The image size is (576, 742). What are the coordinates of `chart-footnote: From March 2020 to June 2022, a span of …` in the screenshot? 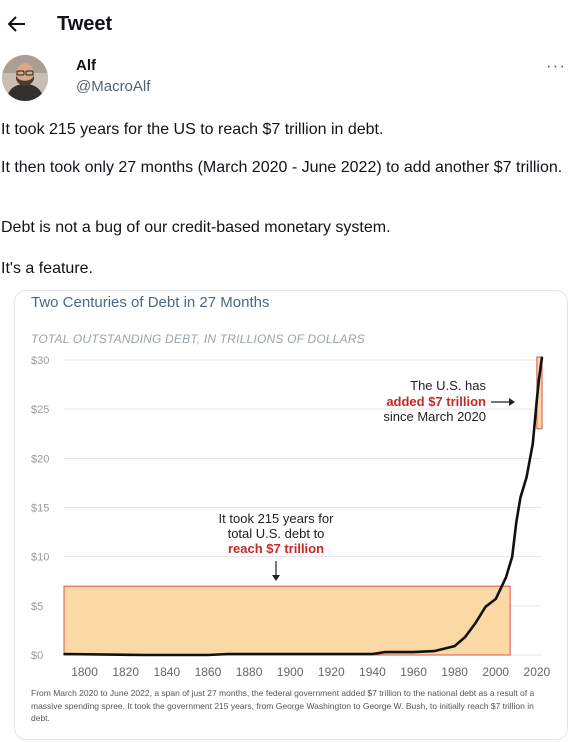 It's located at (283, 705).